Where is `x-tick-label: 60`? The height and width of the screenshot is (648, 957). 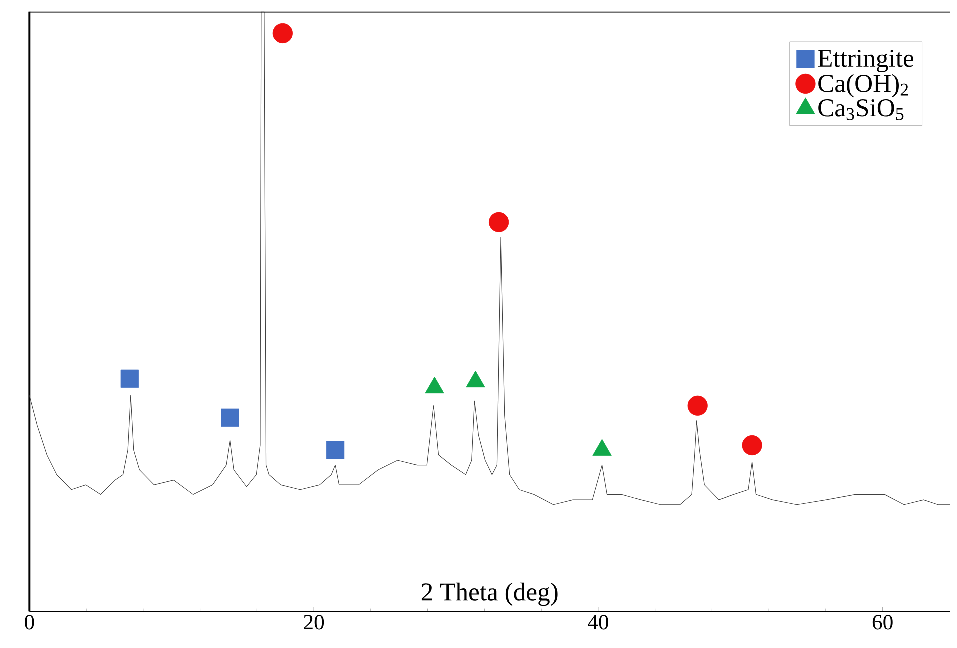 x-tick-label: 60 is located at coordinates (882, 622).